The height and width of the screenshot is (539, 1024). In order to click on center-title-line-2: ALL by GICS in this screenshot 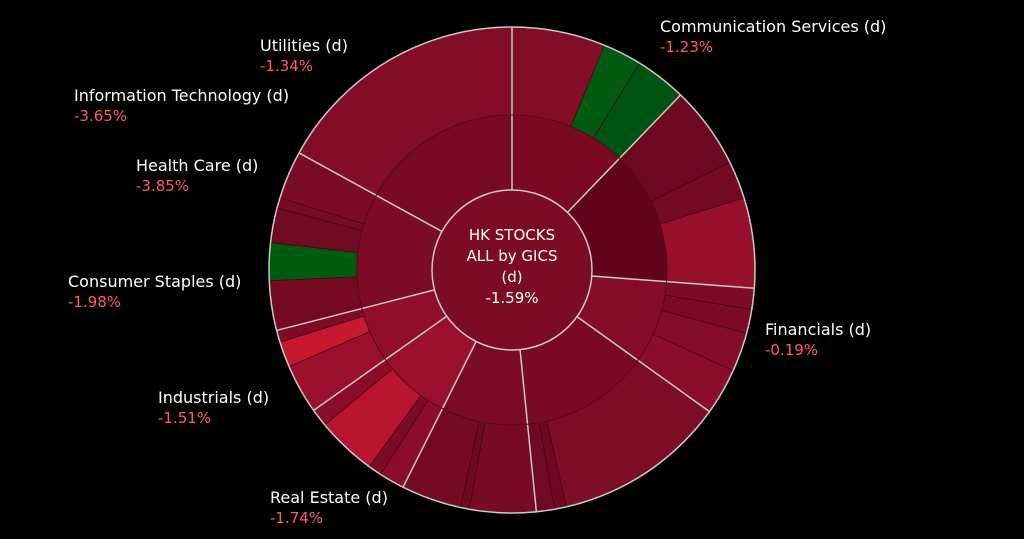, I will do `click(512, 256)`.